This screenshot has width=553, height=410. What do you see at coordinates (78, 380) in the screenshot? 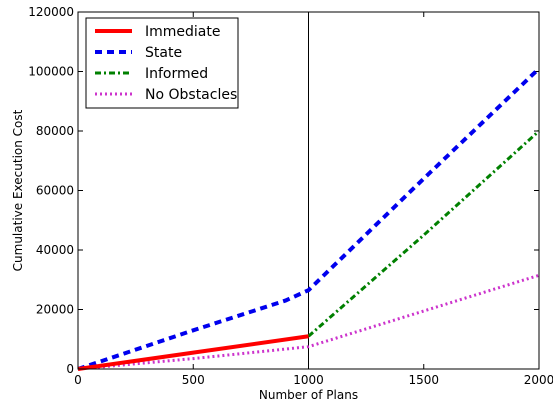
I see `x-tick-label-0: 0` at bounding box center [78, 380].